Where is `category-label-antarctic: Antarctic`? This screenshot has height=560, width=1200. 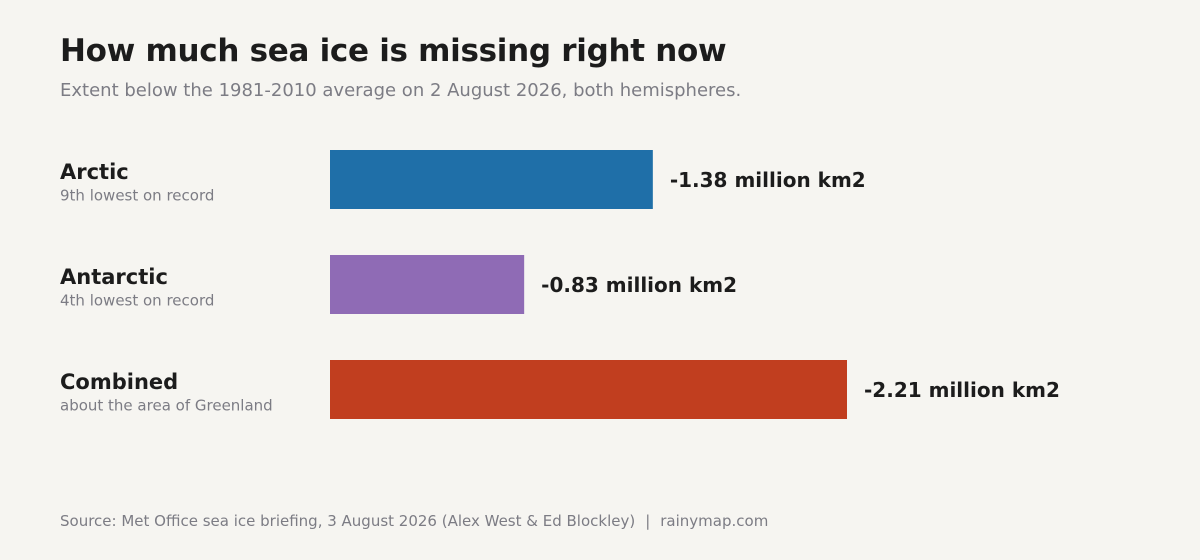 category-label-antarctic: Antarctic is located at coordinates (114, 277).